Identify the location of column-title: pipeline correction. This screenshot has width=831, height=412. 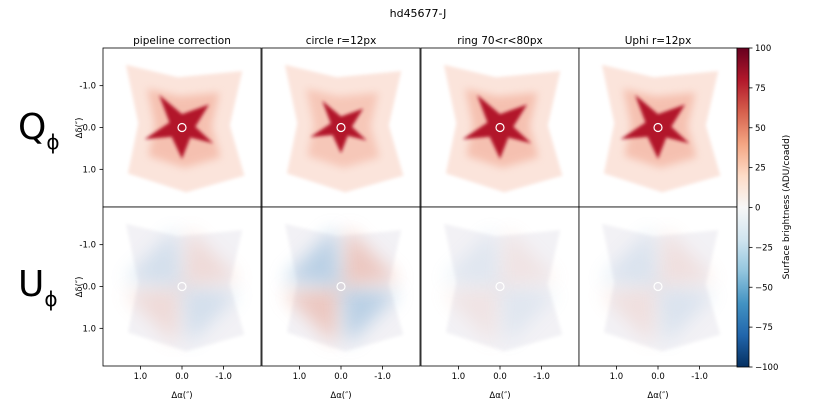
(182, 41).